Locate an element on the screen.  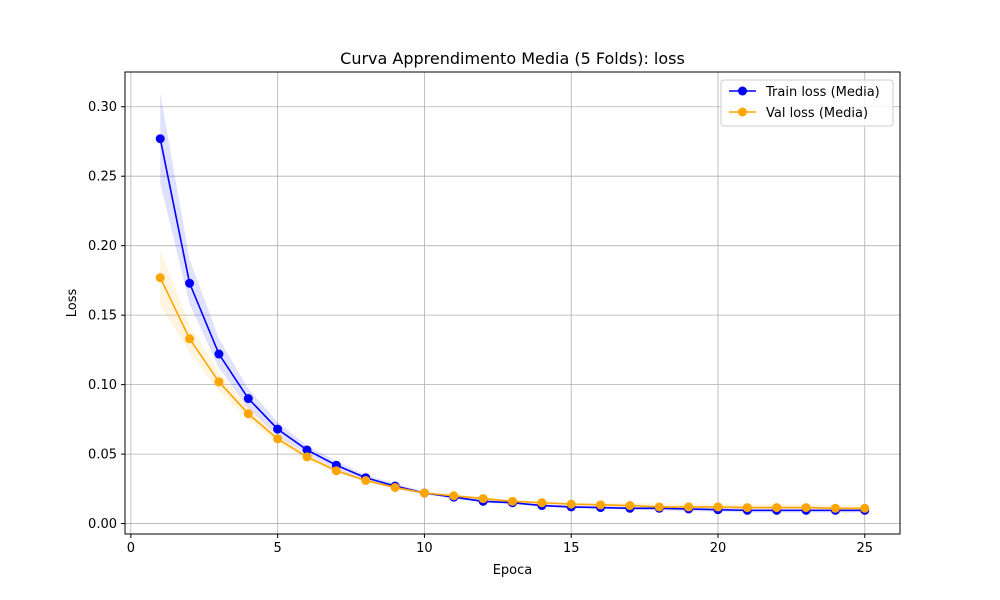
x-tick-label: 5 is located at coordinates (278, 548).